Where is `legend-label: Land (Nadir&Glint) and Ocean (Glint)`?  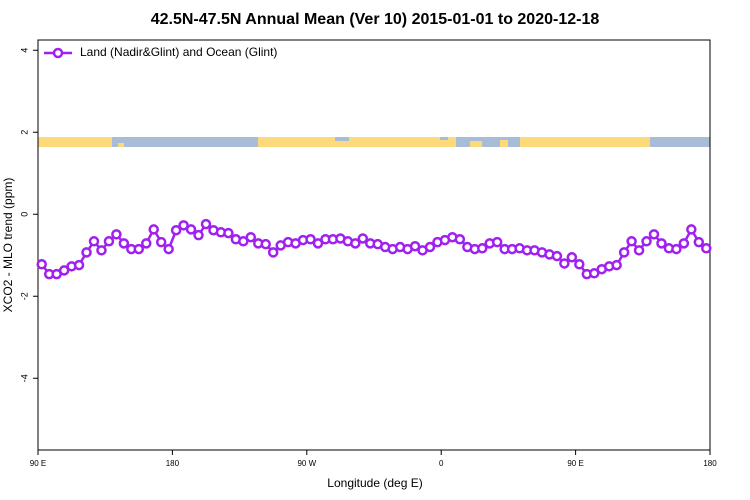
legend-label: Land (Nadir&Glint) and Ocean (Glint) is located at coordinates (178, 52).